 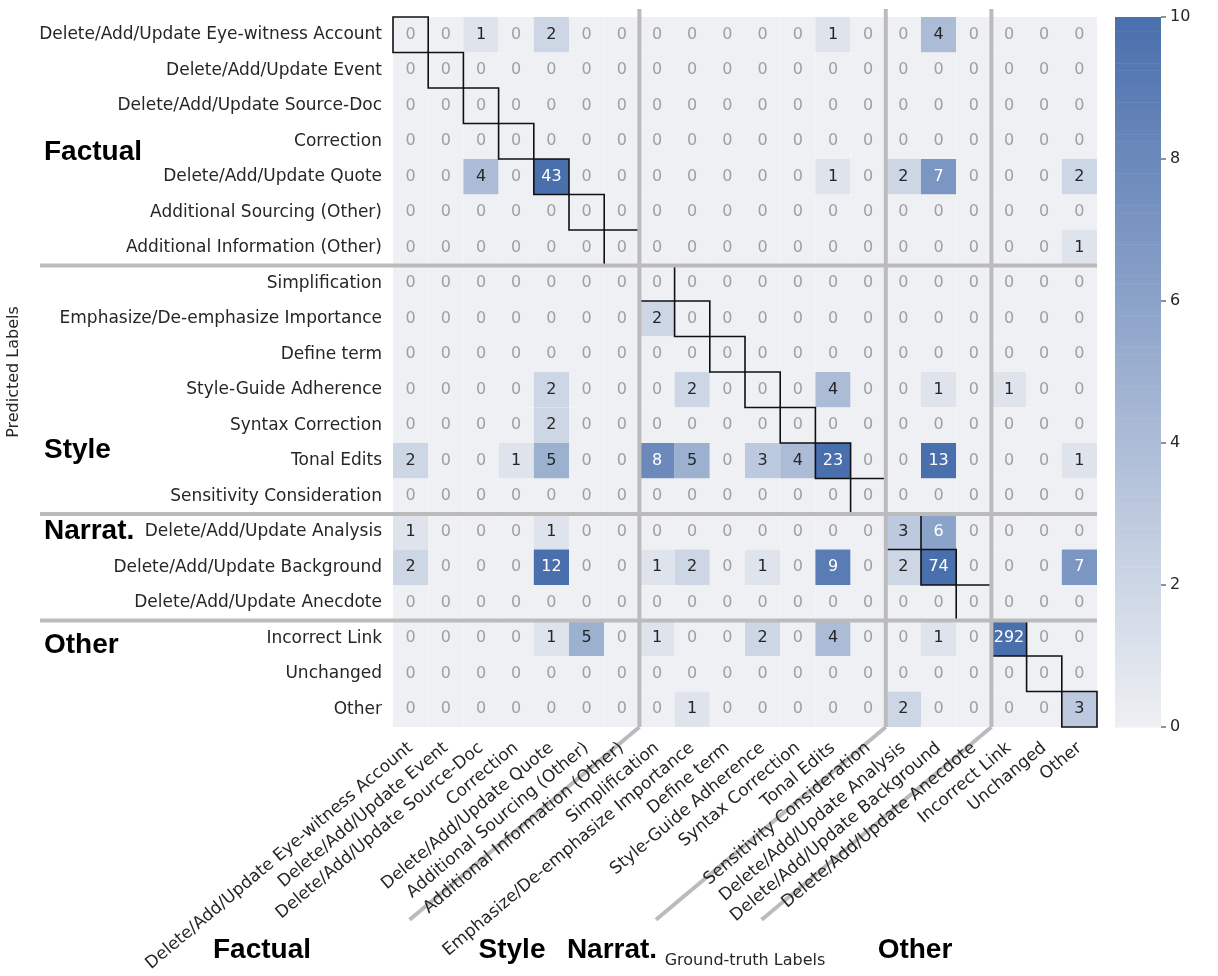 I want to click on text: Narrat., so click(x=89, y=530).